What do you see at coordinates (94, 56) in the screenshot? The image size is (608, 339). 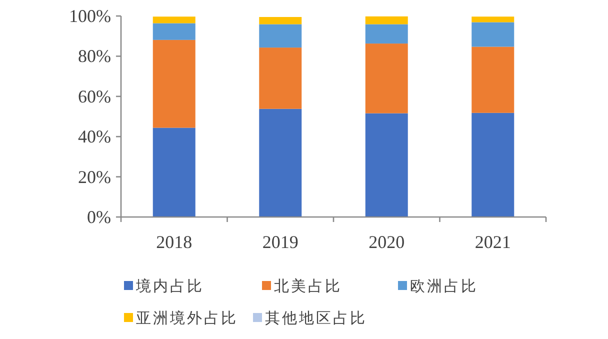 I see `y-tick-label: 80%` at bounding box center [94, 56].